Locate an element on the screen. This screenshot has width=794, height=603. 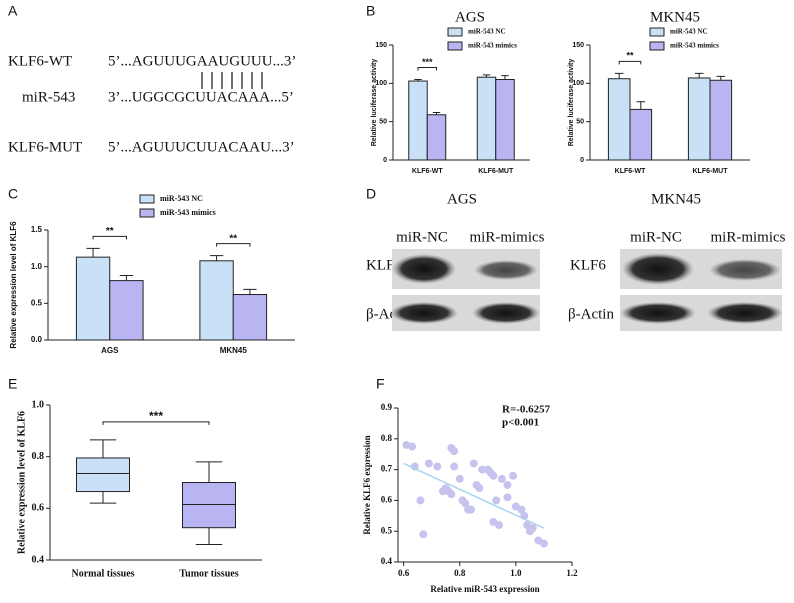
sequence: 5’...AGUUUGAAUGUUU...3’ is located at coordinates (202, 61).